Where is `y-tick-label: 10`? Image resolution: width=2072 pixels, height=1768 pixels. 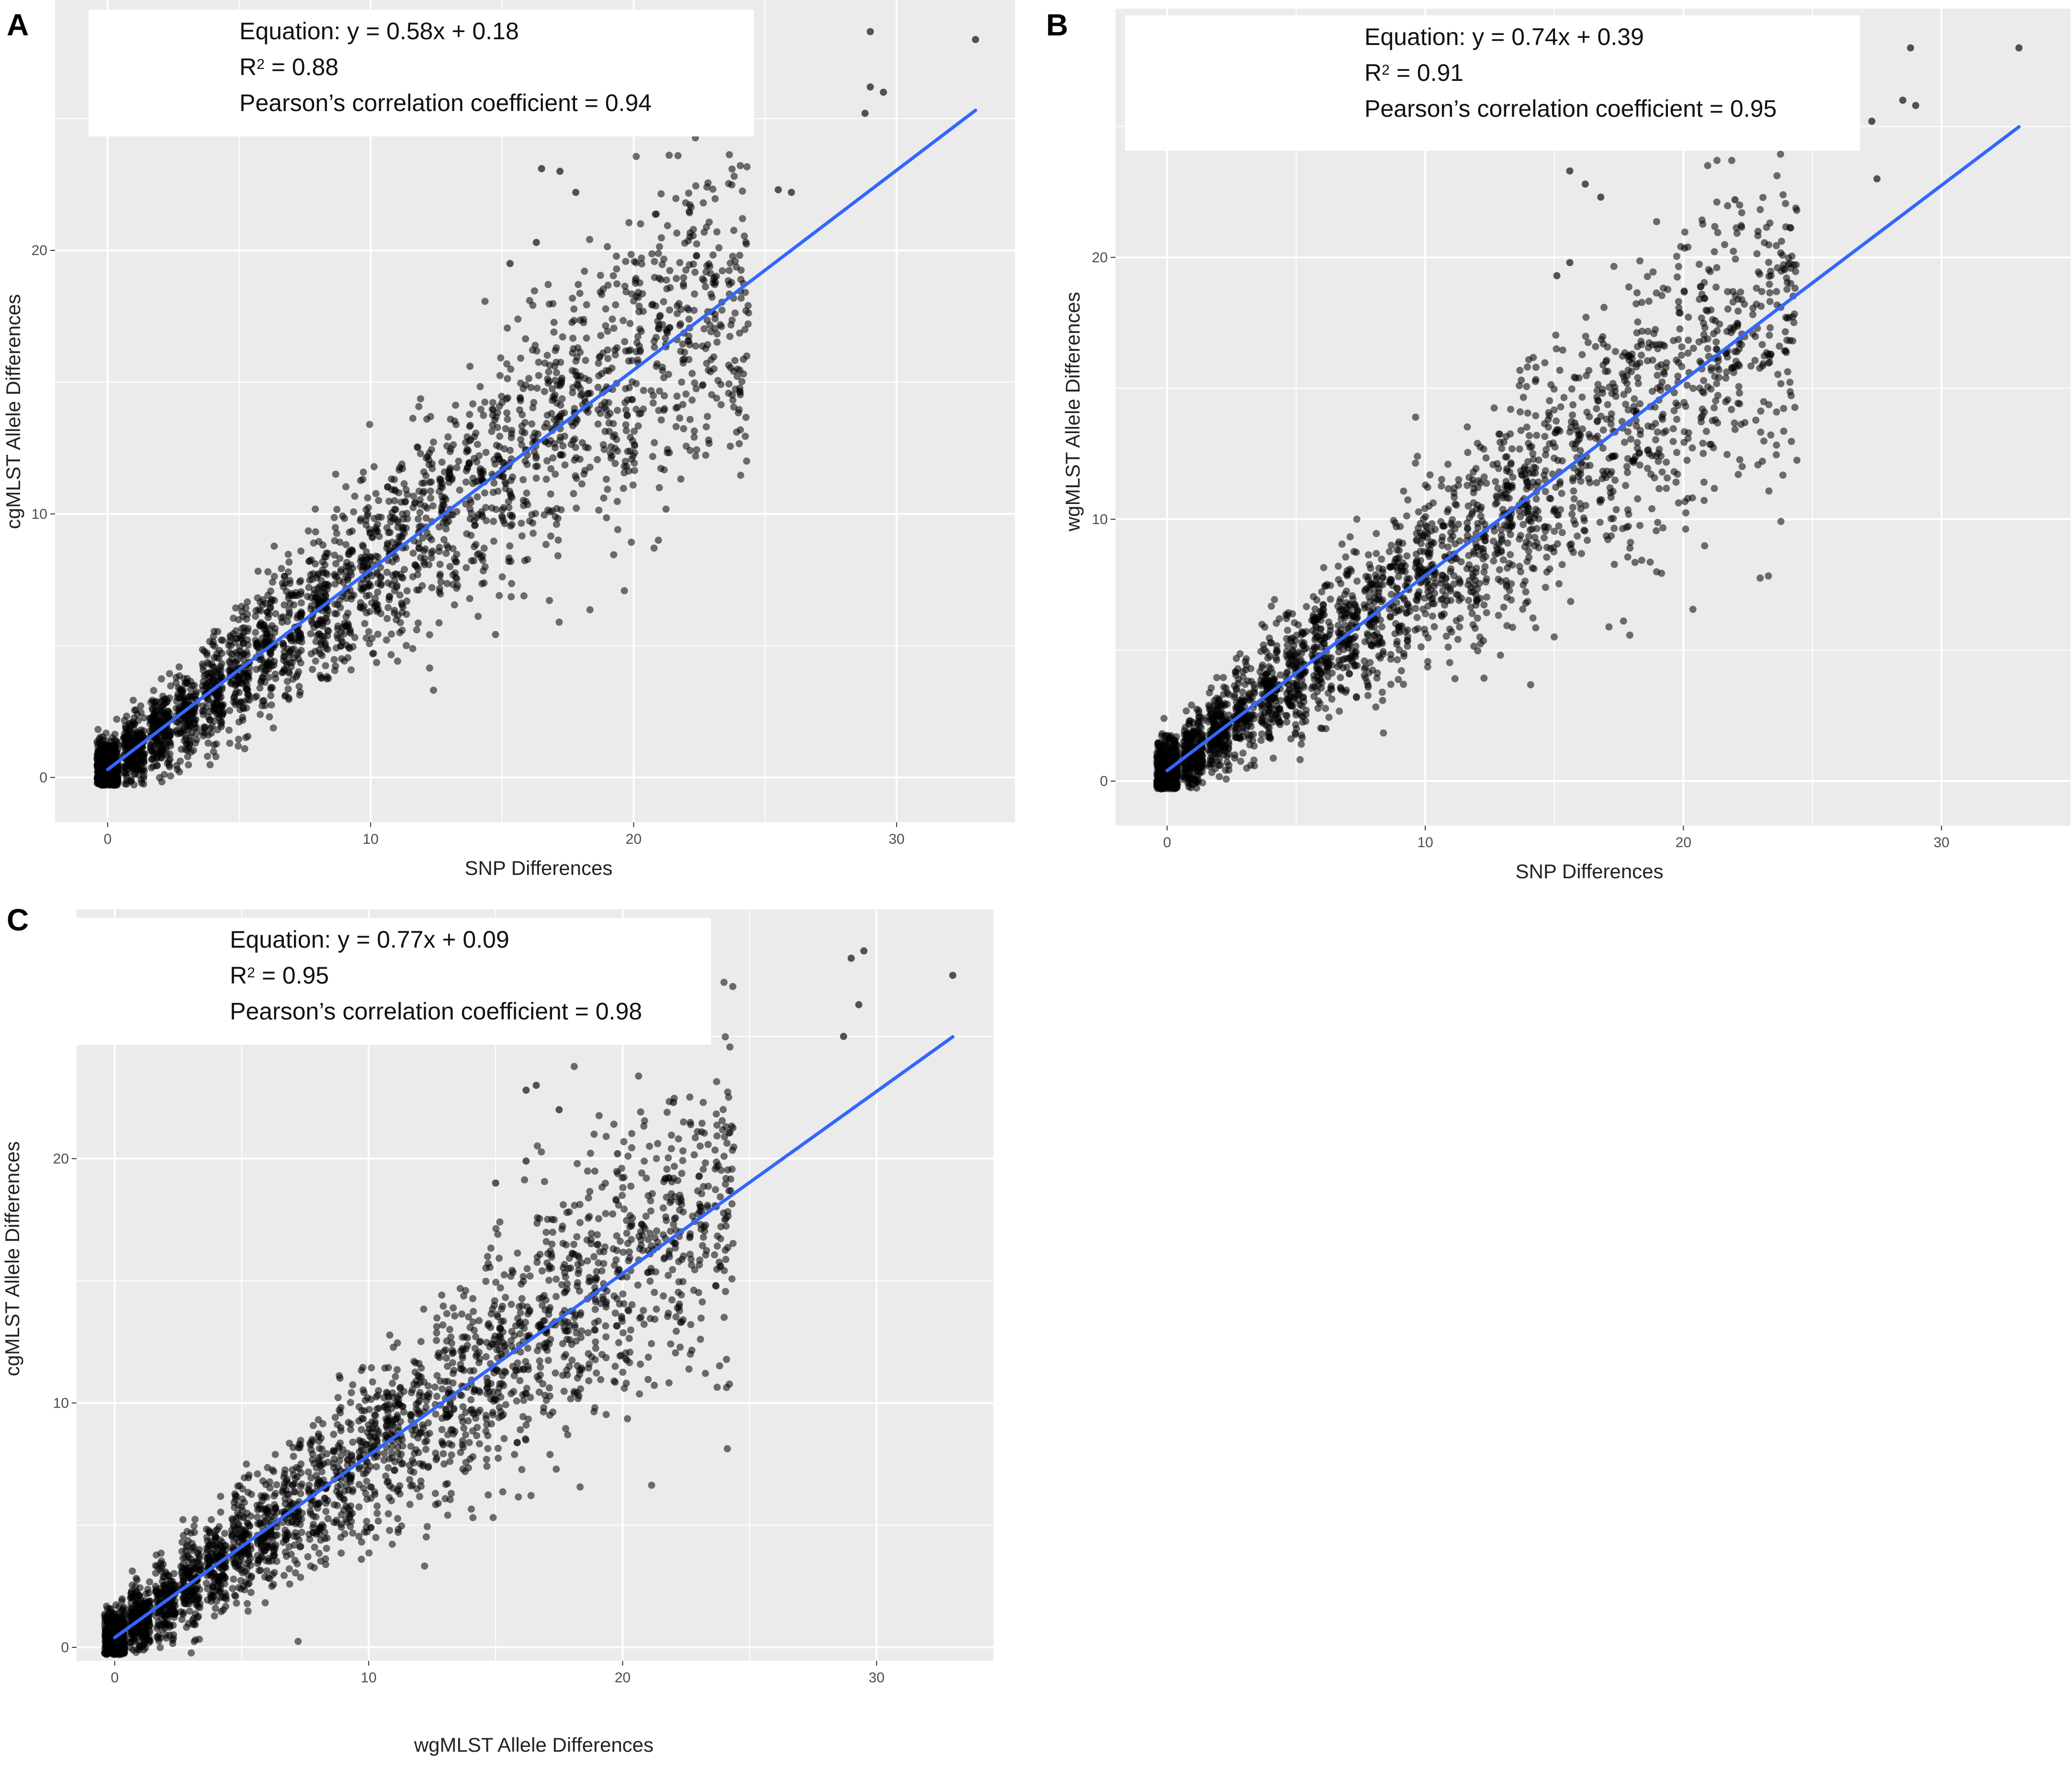
y-tick-label: 10 is located at coordinates (1100, 519).